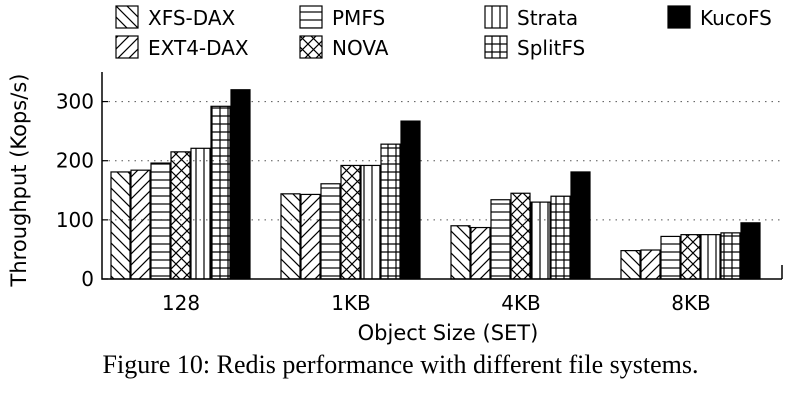 The height and width of the screenshot is (401, 801). I want to click on y-tick-label: 100, so click(75, 220).